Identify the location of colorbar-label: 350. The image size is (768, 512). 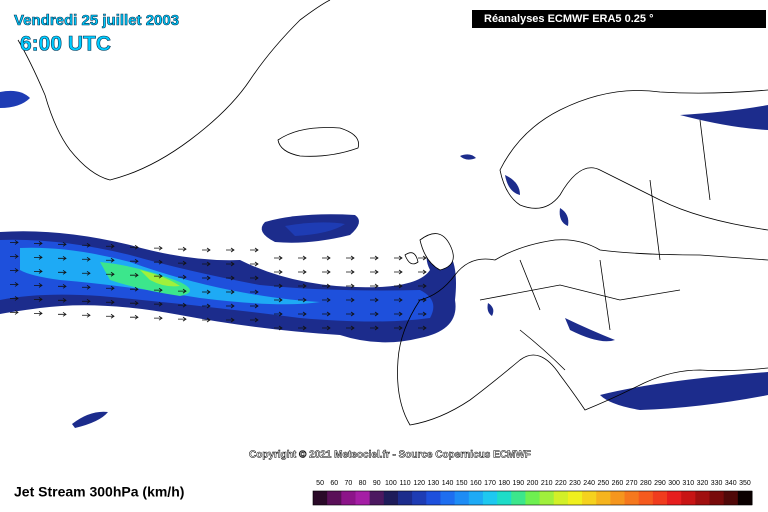
(745, 483).